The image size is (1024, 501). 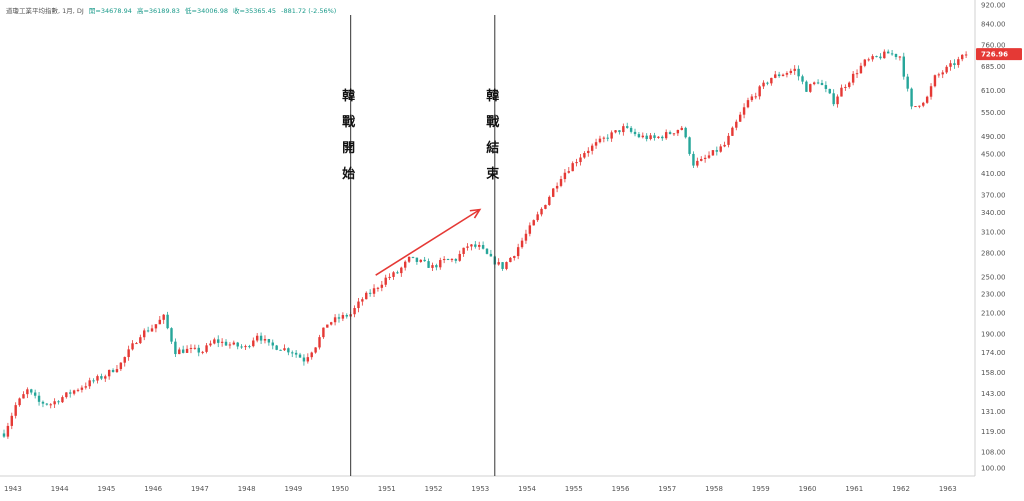 What do you see at coordinates (901, 489) in the screenshot?
I see `x-tick-label: 1962` at bounding box center [901, 489].